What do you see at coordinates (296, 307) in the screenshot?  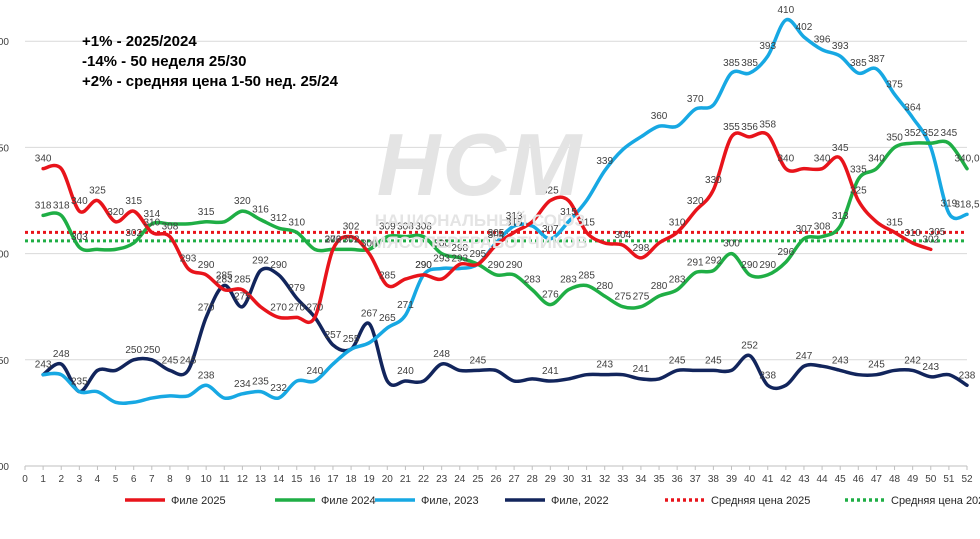 I see `data-label: 270` at bounding box center [296, 307].